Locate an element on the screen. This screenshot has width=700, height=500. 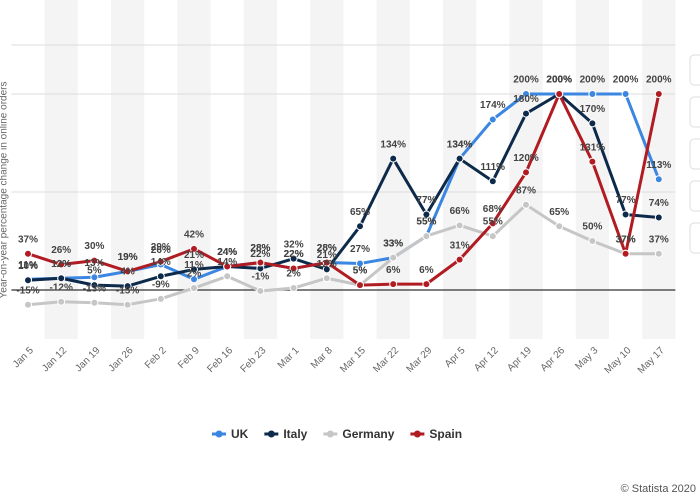
data-label: 4% is located at coordinates (127, 272).